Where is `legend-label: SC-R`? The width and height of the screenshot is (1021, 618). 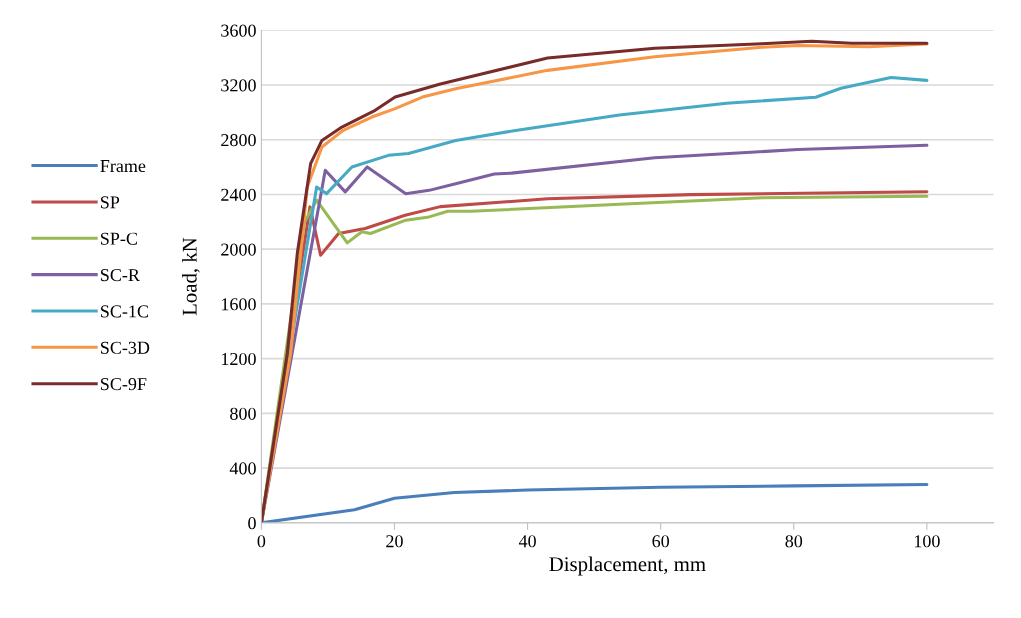
legend-label: SC-R is located at coordinates (120, 275).